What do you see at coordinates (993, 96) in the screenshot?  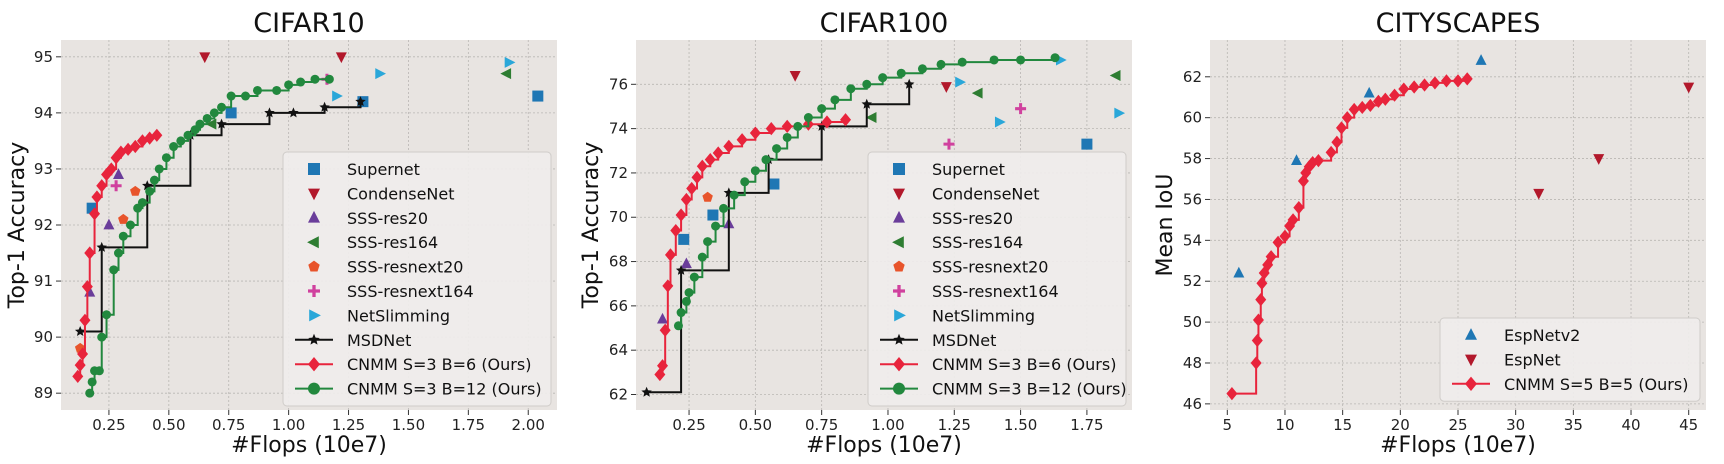 I see `series-sss-res164` at bounding box center [993, 96].